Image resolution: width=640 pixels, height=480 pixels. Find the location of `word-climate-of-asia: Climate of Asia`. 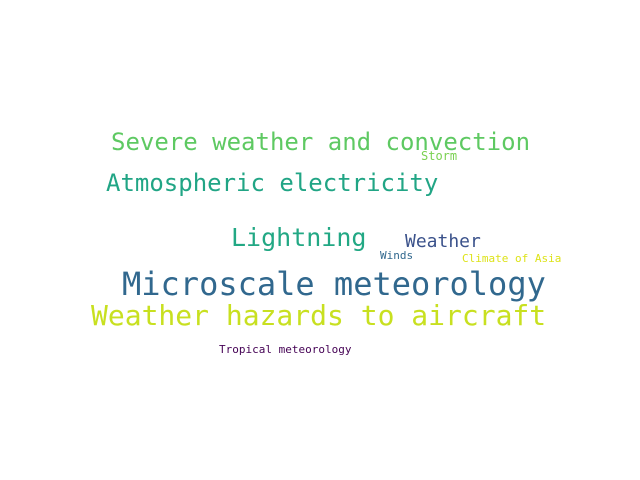

word-climate-of-asia: Climate of Asia is located at coordinates (512, 258).